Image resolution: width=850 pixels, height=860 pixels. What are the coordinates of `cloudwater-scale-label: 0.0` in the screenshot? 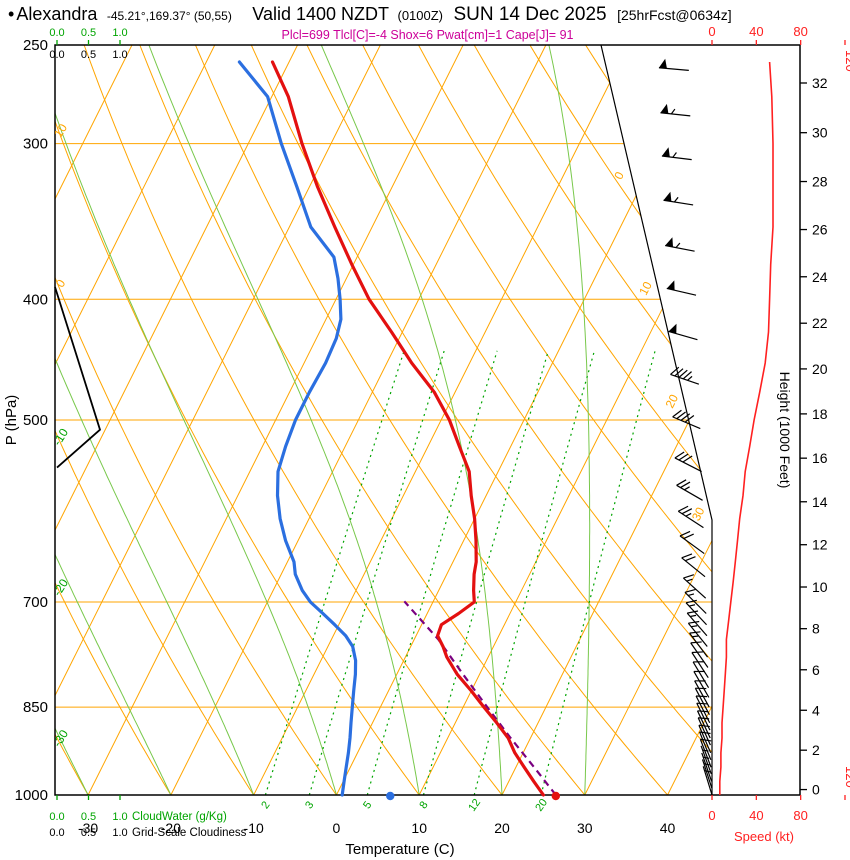 It's located at (56, 817).